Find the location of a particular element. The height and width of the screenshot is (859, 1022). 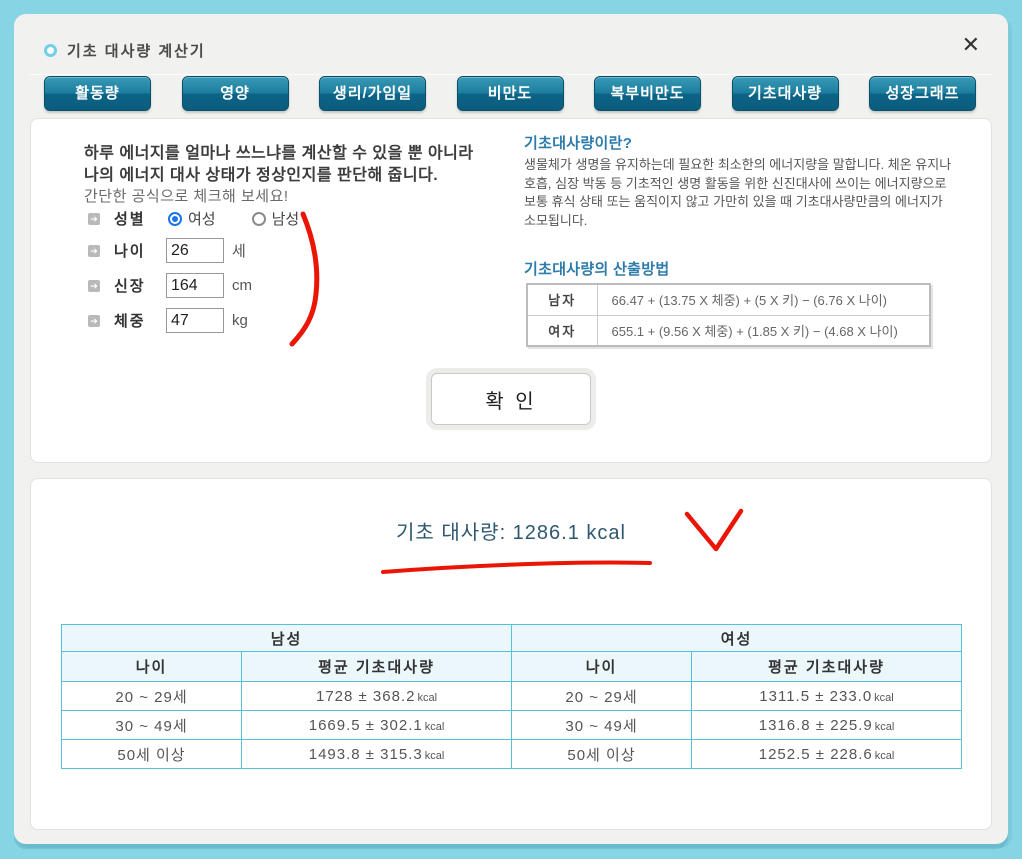

height-unit: cm is located at coordinates (242, 285).